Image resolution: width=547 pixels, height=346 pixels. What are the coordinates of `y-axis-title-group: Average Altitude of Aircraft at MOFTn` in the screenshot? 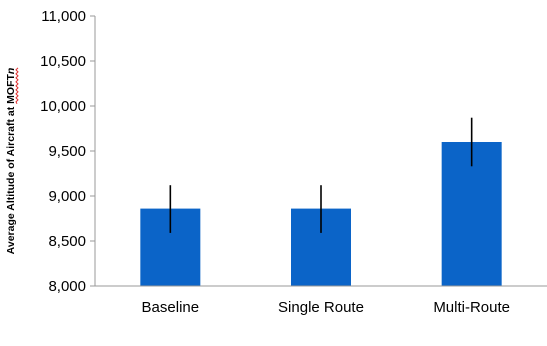 It's located at (12, 161).